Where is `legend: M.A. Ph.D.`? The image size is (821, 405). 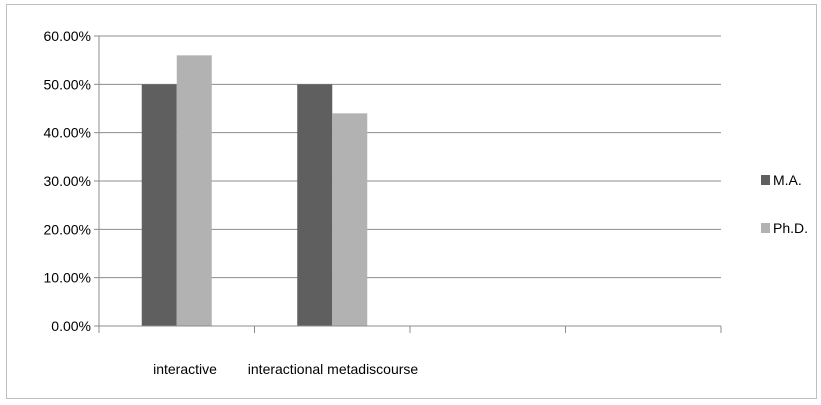 legend: M.A. Ph.D. is located at coordinates (784, 204).